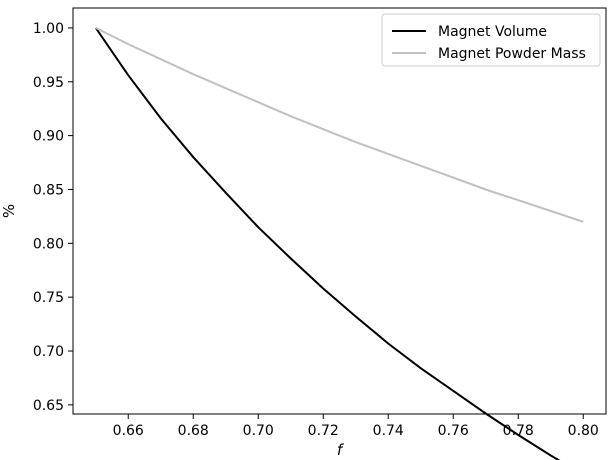 The image size is (612, 460). What do you see at coordinates (453, 431) in the screenshot?
I see `x-tick-label: 0.76` at bounding box center [453, 431].